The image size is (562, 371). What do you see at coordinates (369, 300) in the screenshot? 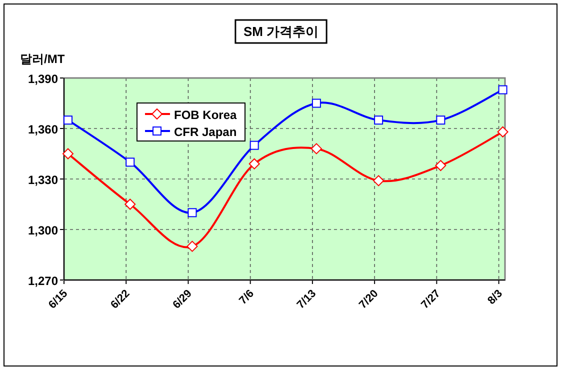
I see `x-tick-label: 7/20` at bounding box center [369, 300].